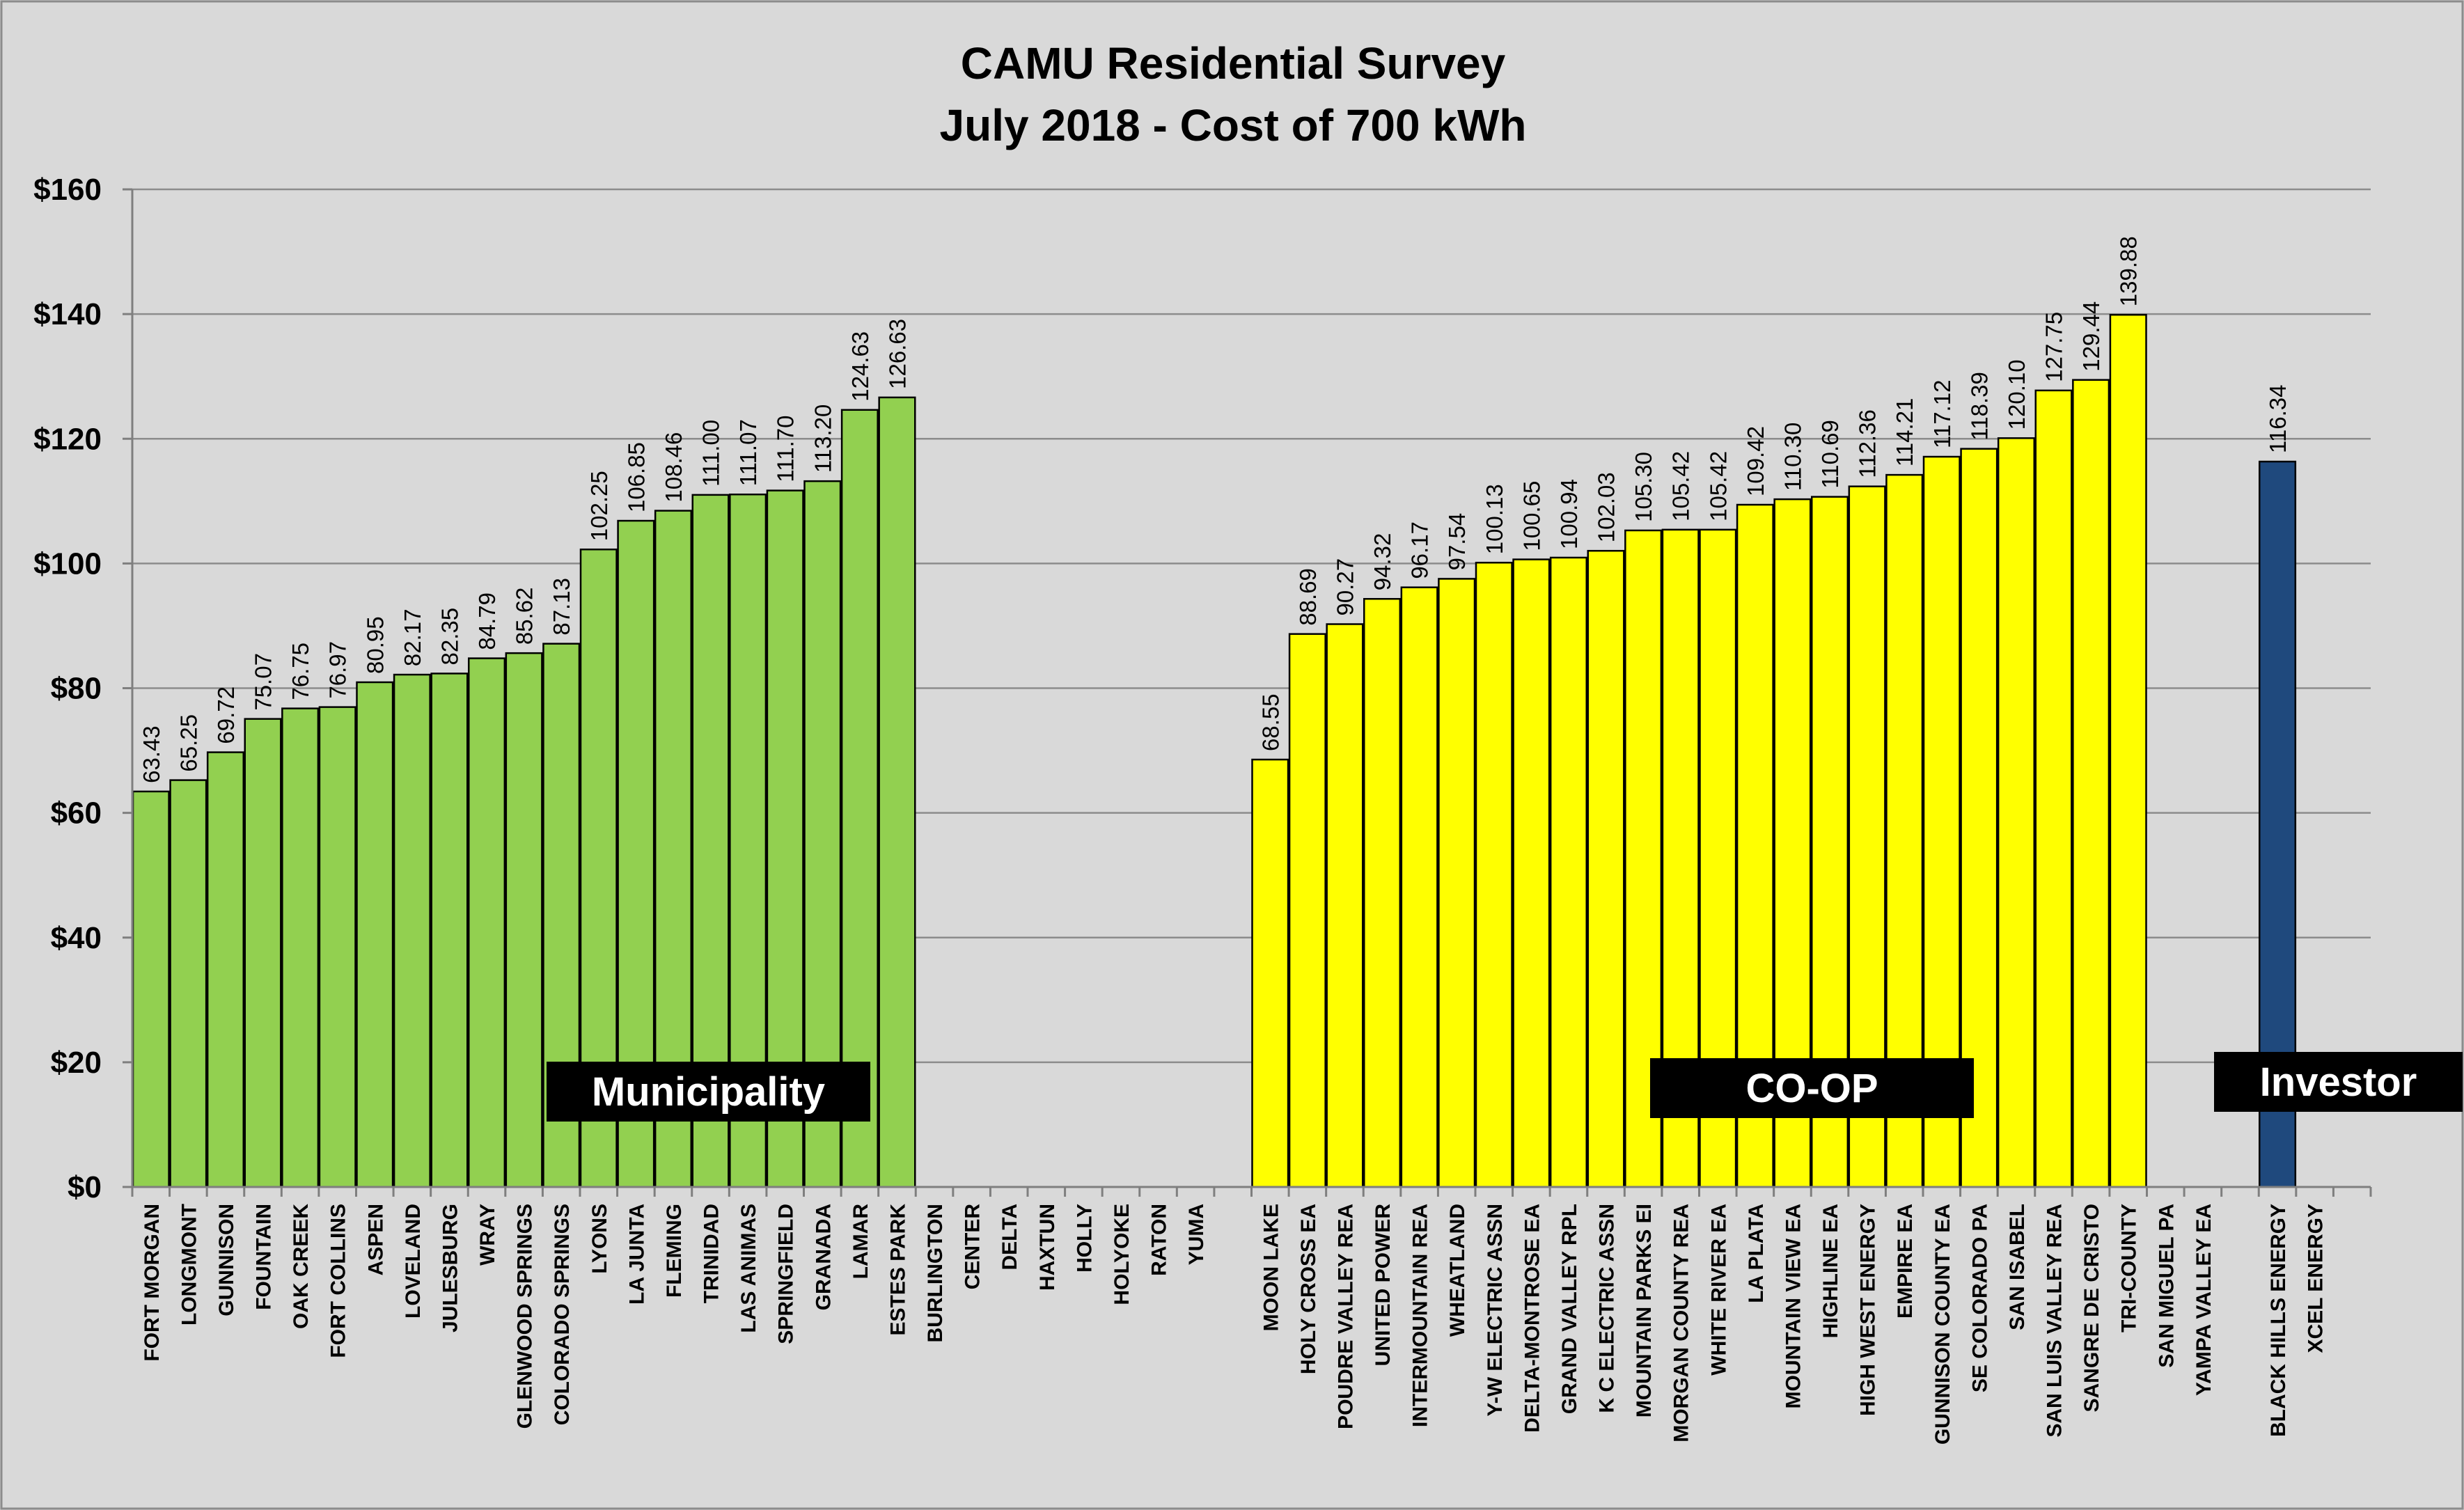 The image size is (2464, 1510). I want to click on y-tick-label: $0, so click(85, 1187).